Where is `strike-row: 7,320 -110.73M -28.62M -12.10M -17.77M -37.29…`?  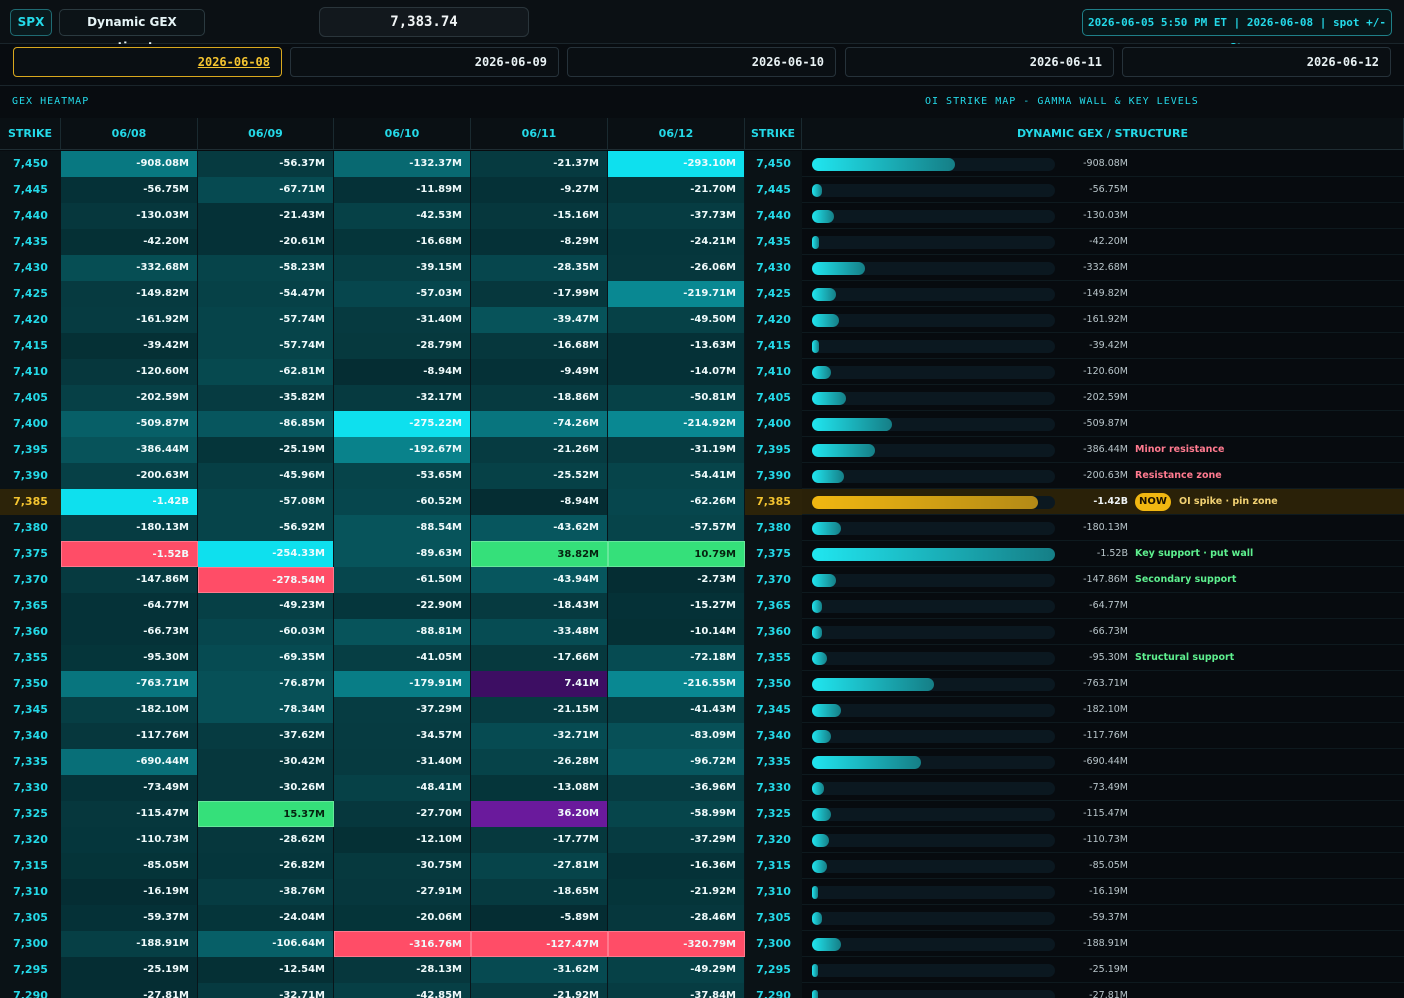 strike-row: 7,320 -110.73M -28.62M -12.10M -17.77M -37.29… is located at coordinates (702, 840).